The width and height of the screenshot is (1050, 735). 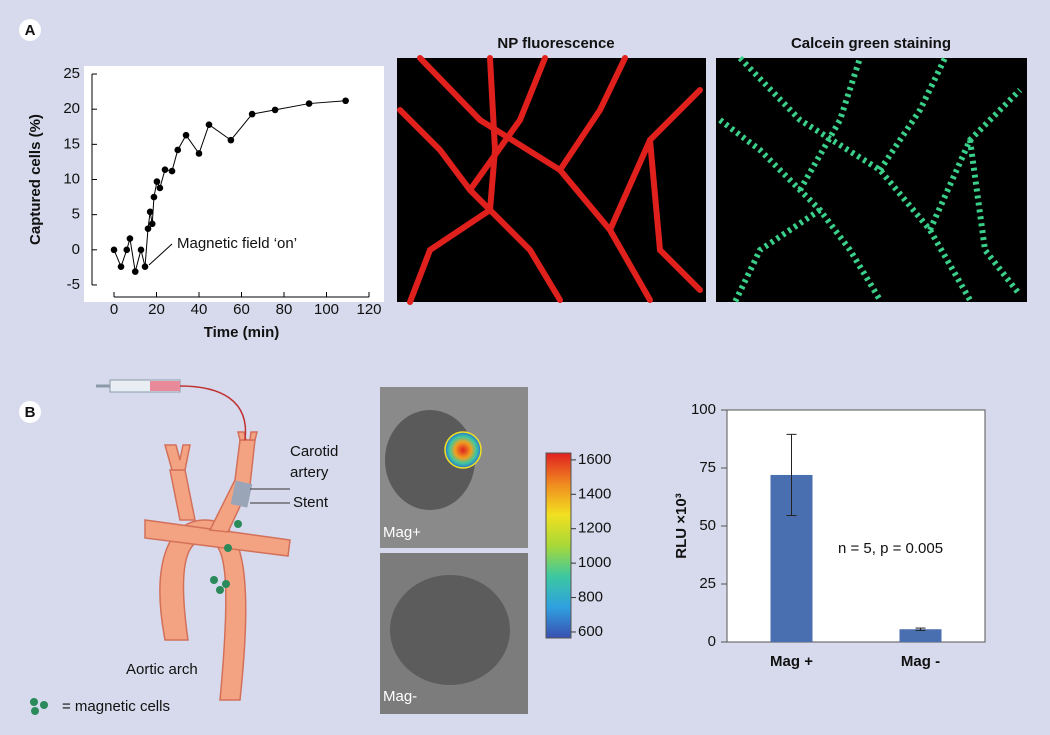 I want to click on x-tick-label: Mag +, so click(x=791, y=661).